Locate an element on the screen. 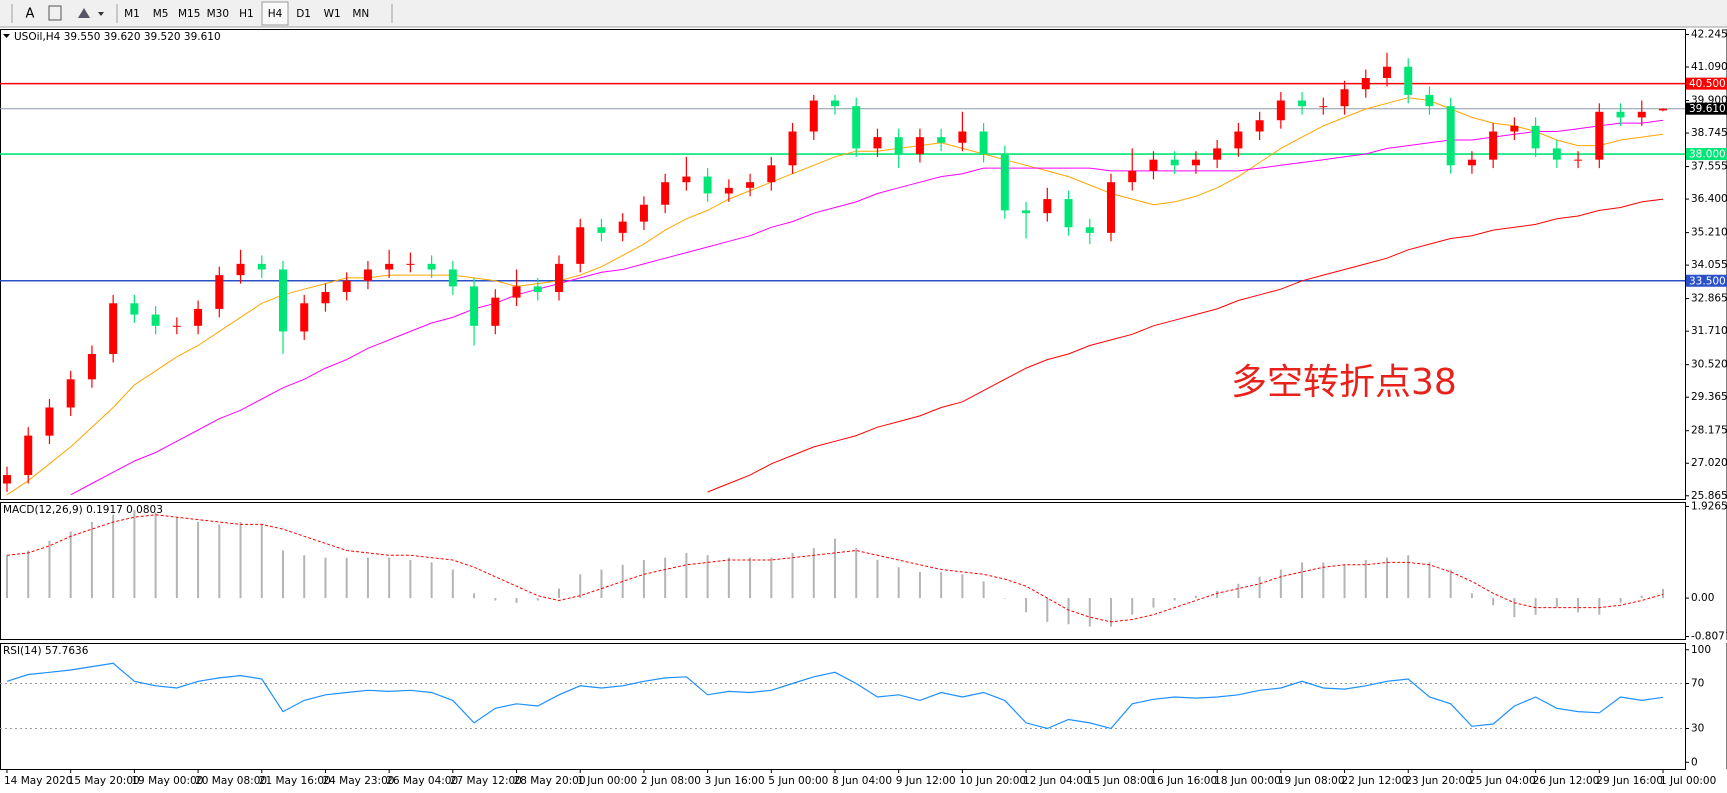 This screenshot has height=793, width=1727. symbol-menu-arrow is located at coordinates (6, 36).